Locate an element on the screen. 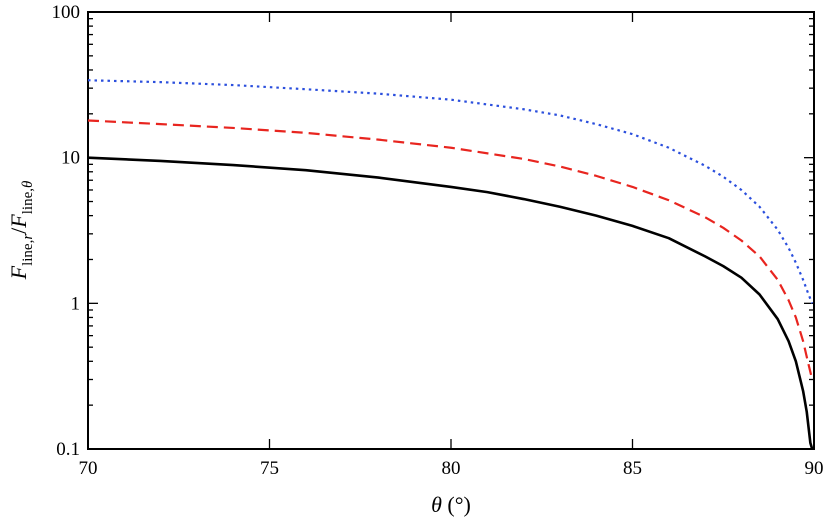  x-tick-label: 70 is located at coordinates (88, 468).